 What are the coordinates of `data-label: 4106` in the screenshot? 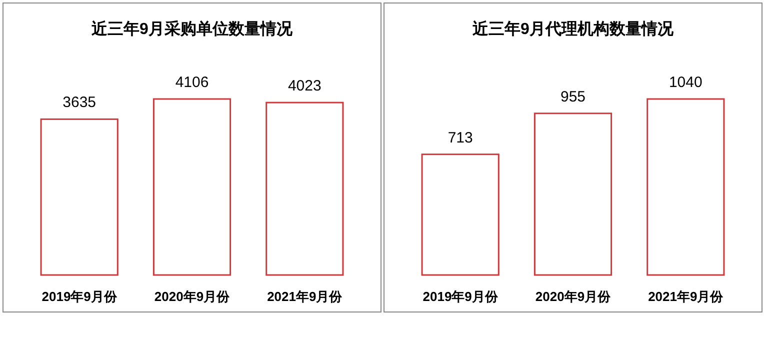 It's located at (192, 82).